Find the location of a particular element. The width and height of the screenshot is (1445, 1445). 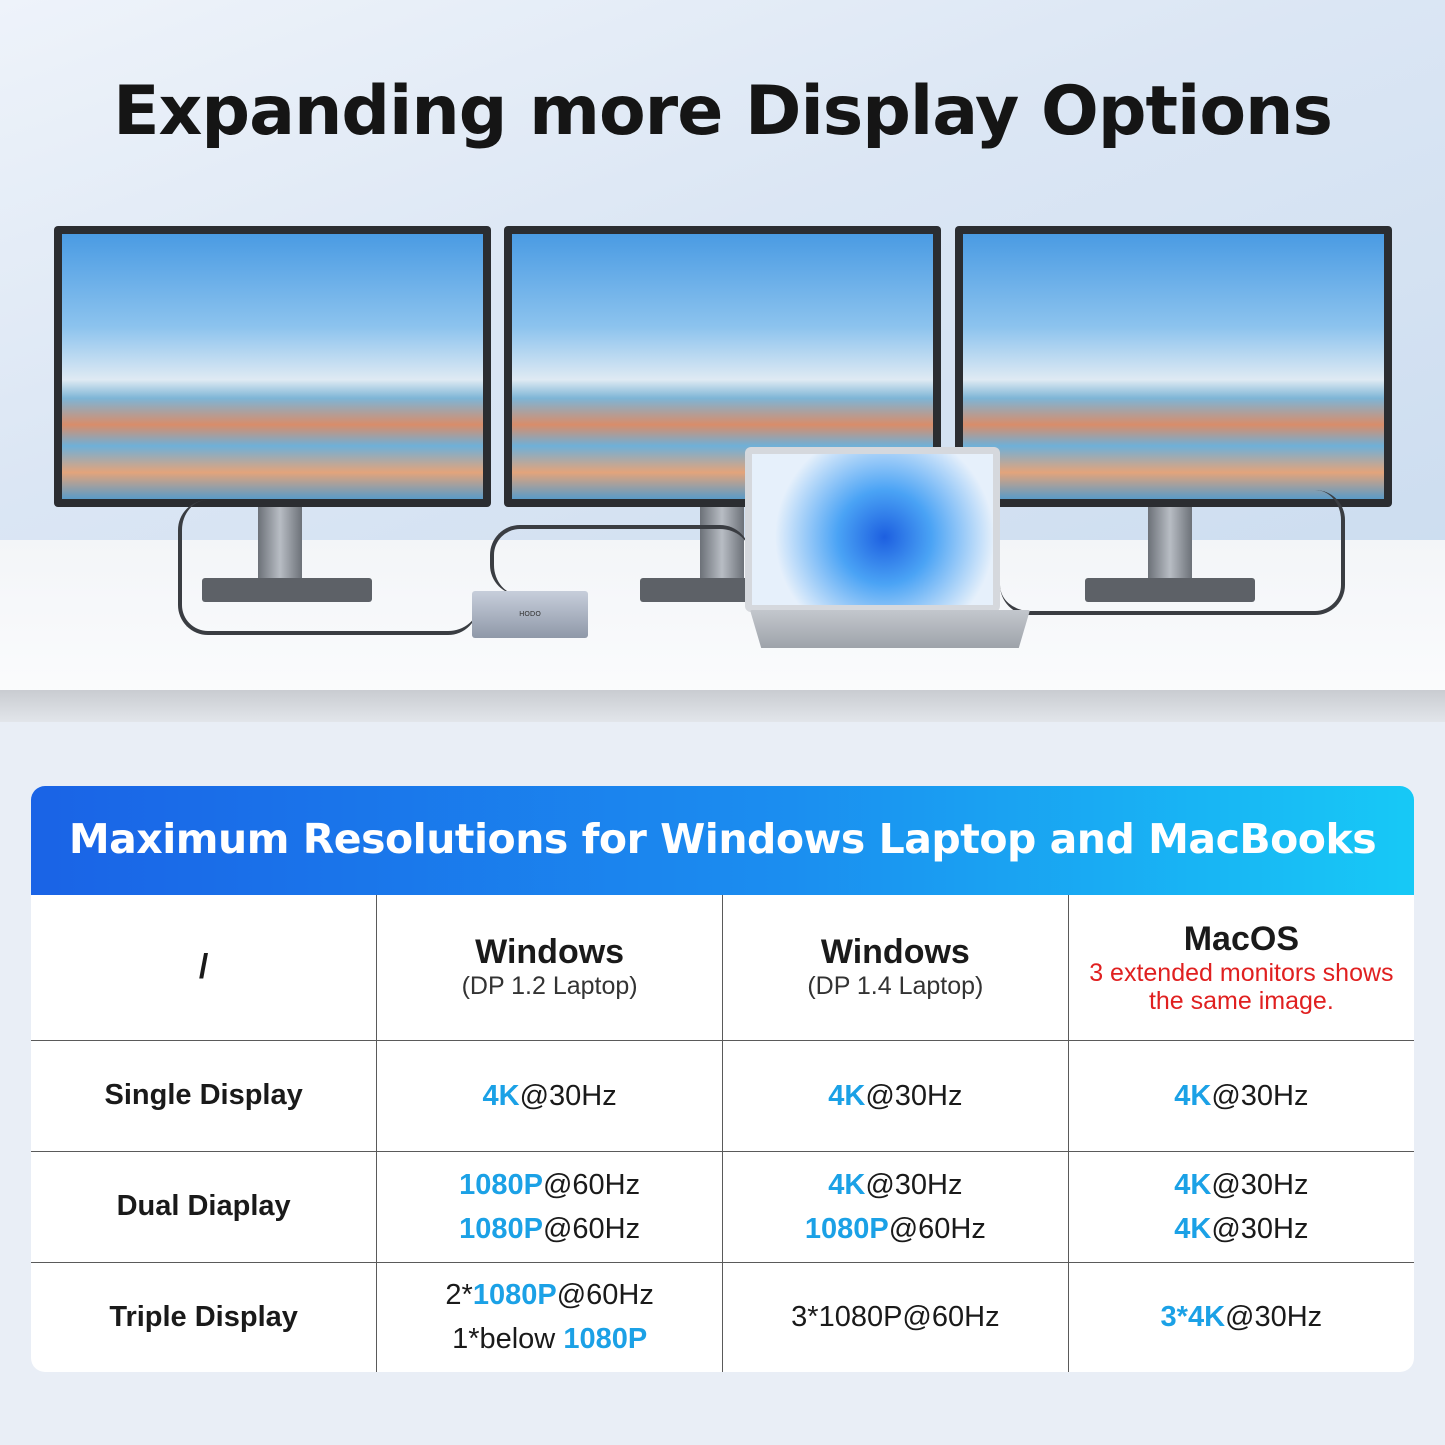

resolution-line: 1*below 1080P is located at coordinates (549, 1339).